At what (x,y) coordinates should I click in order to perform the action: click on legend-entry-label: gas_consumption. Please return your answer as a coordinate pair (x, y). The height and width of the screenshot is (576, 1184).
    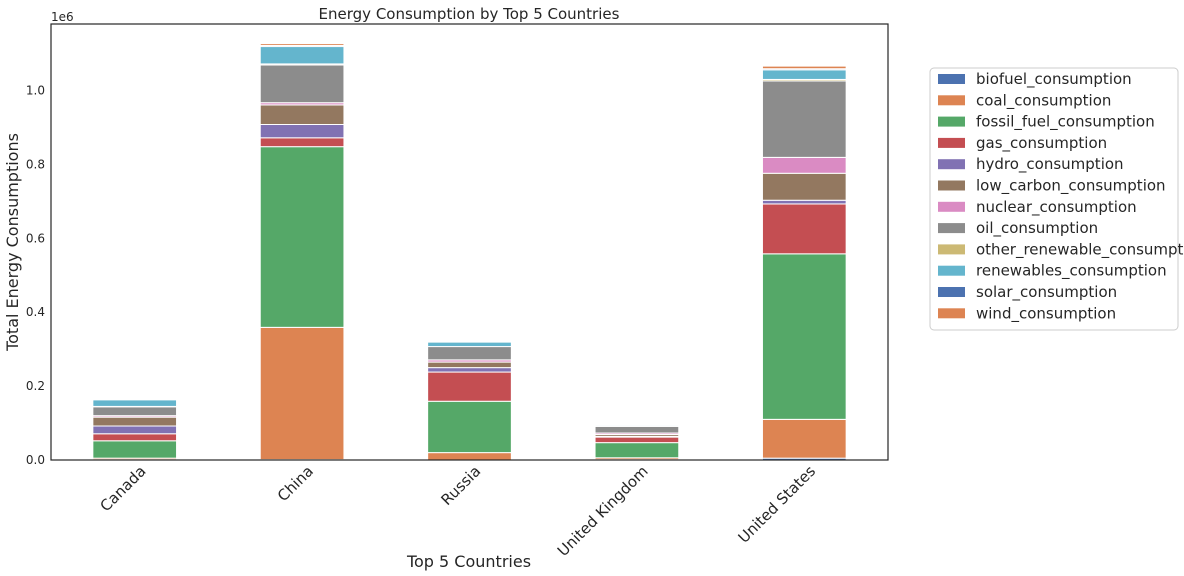
    Looking at the image, I should click on (1041, 143).